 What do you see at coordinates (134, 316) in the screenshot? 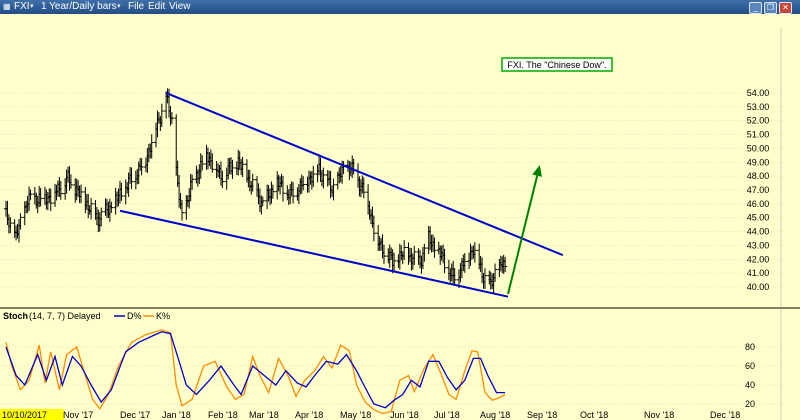
I see `legend-d-label: D%` at bounding box center [134, 316].